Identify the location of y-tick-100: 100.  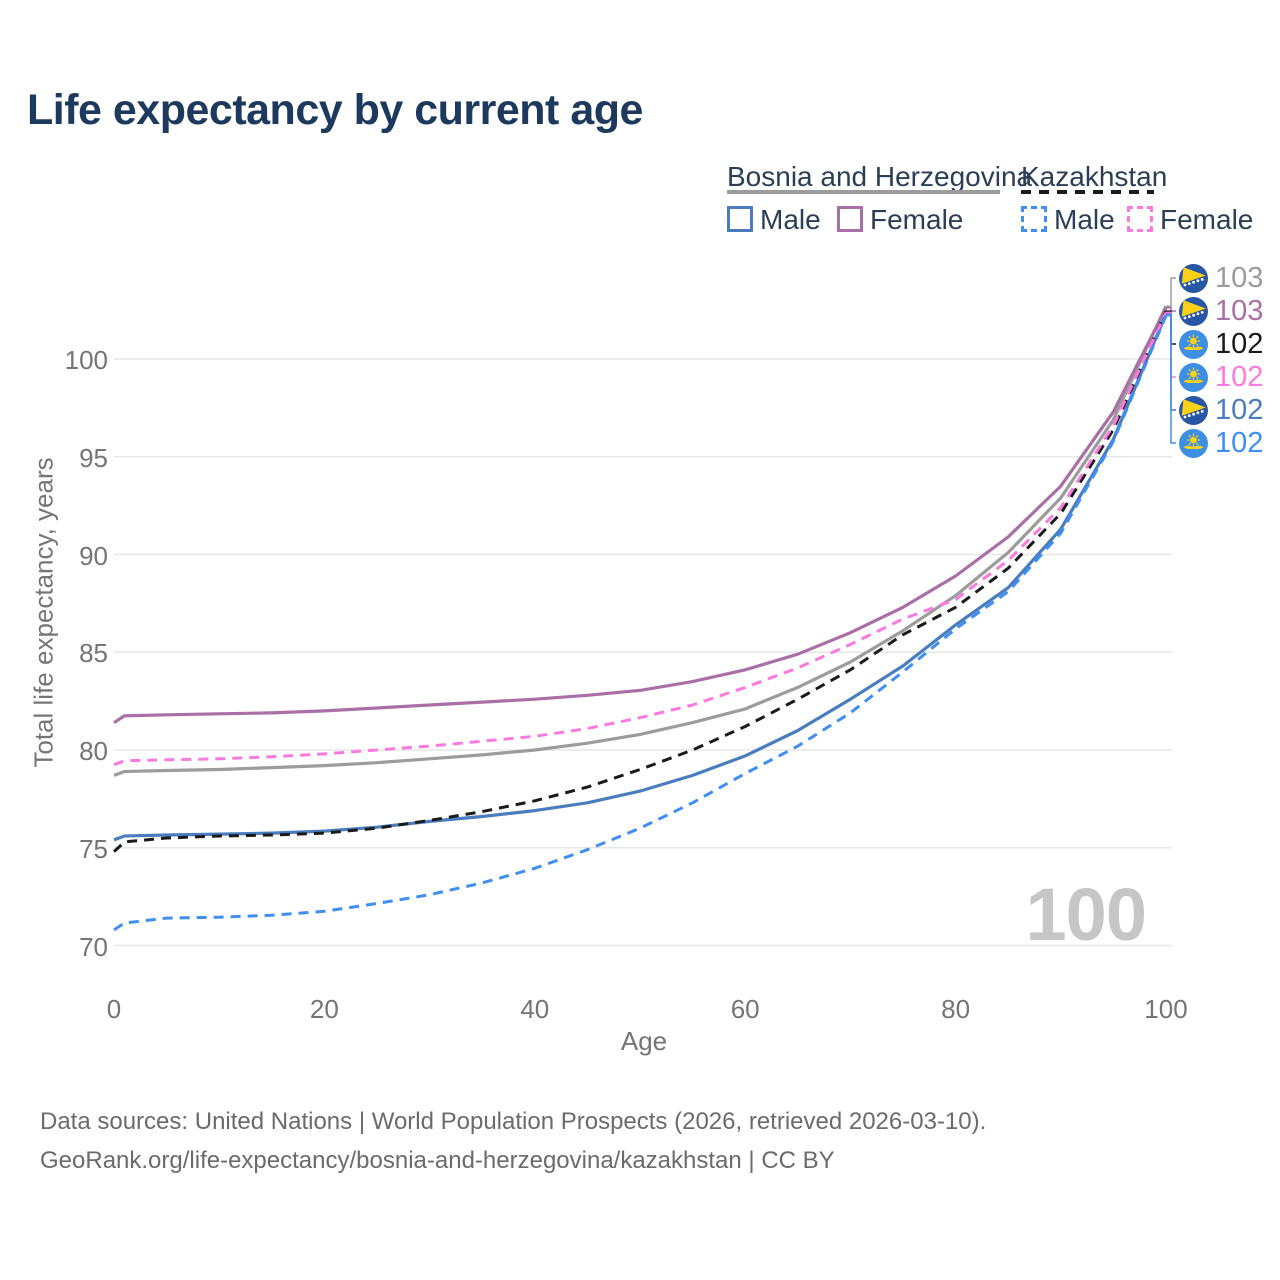
(86, 360).